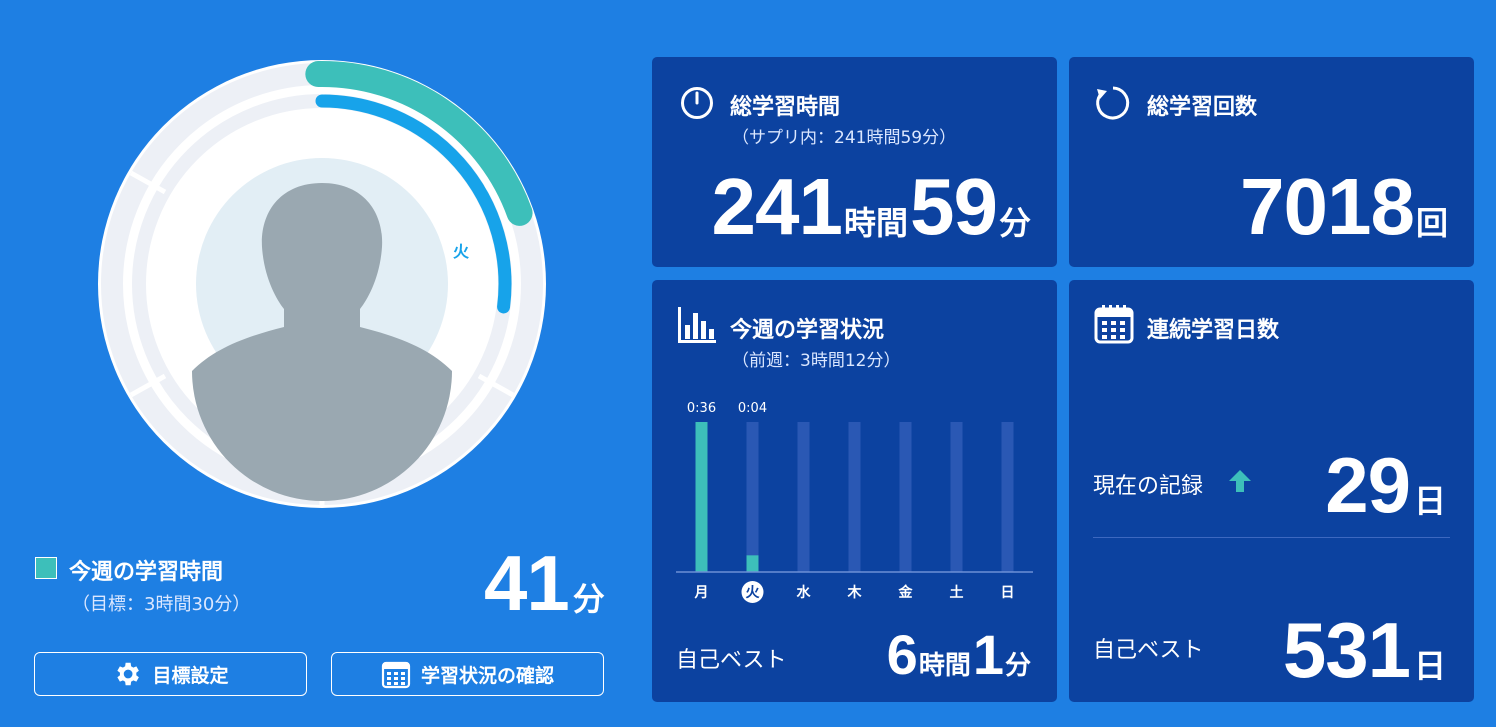 Image resolution: width=1496 pixels, height=727 pixels. Describe the element at coordinates (1271, 537) in the screenshot. I see `streak-divider` at that location.